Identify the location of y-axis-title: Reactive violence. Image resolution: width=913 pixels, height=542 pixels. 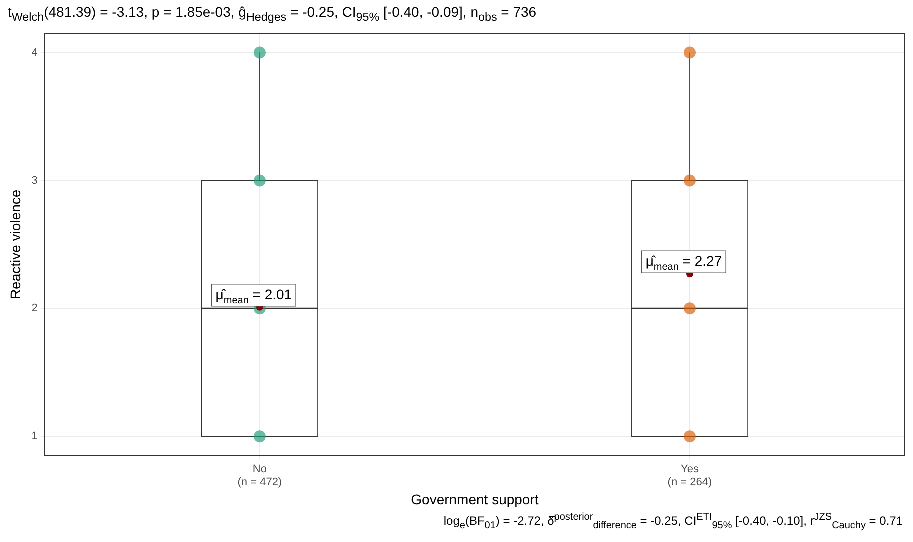
(15, 245).